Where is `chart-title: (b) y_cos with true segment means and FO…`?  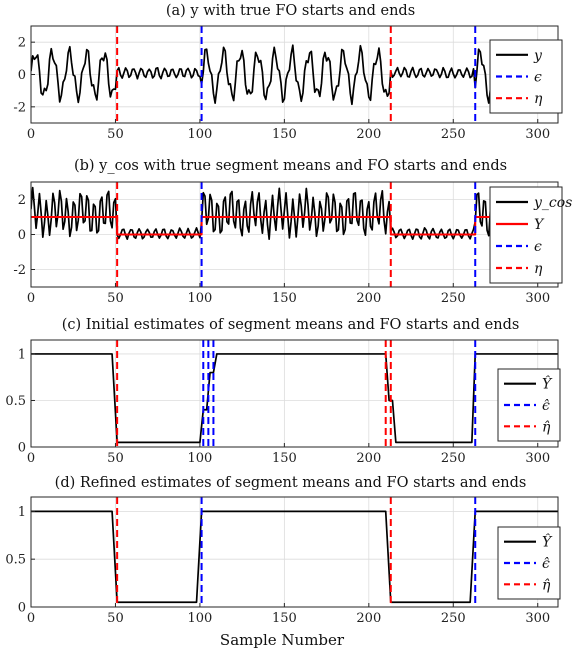
chart-title: (b) y_cos with true segment means and FO… is located at coordinates (290, 166).